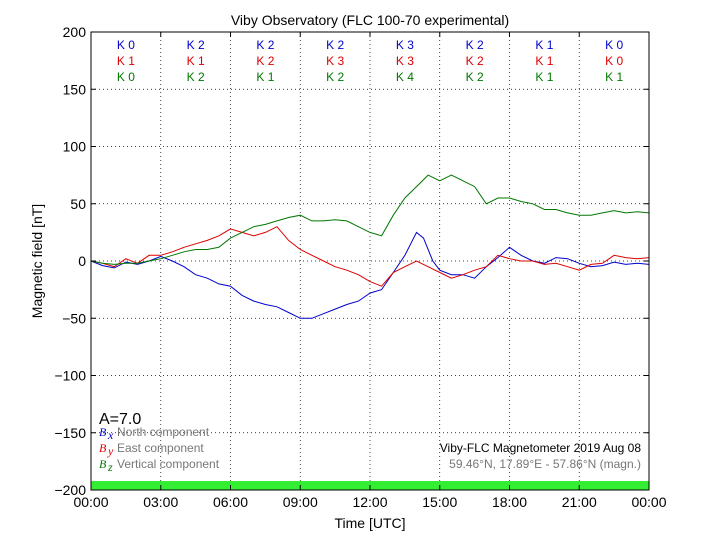  What do you see at coordinates (75, 32) in the screenshot?
I see `y-tick-label: 200` at bounding box center [75, 32].